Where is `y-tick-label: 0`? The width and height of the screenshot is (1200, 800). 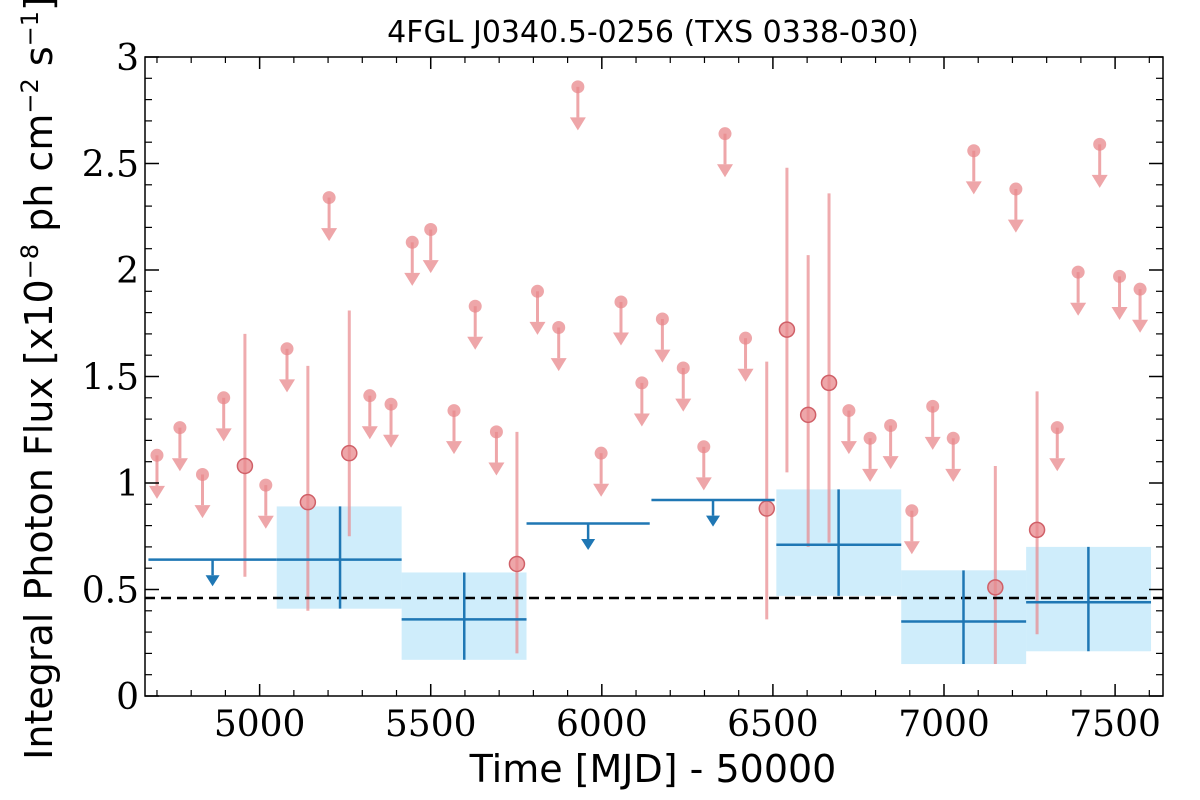
y-tick-label: 0 is located at coordinates (127, 697).